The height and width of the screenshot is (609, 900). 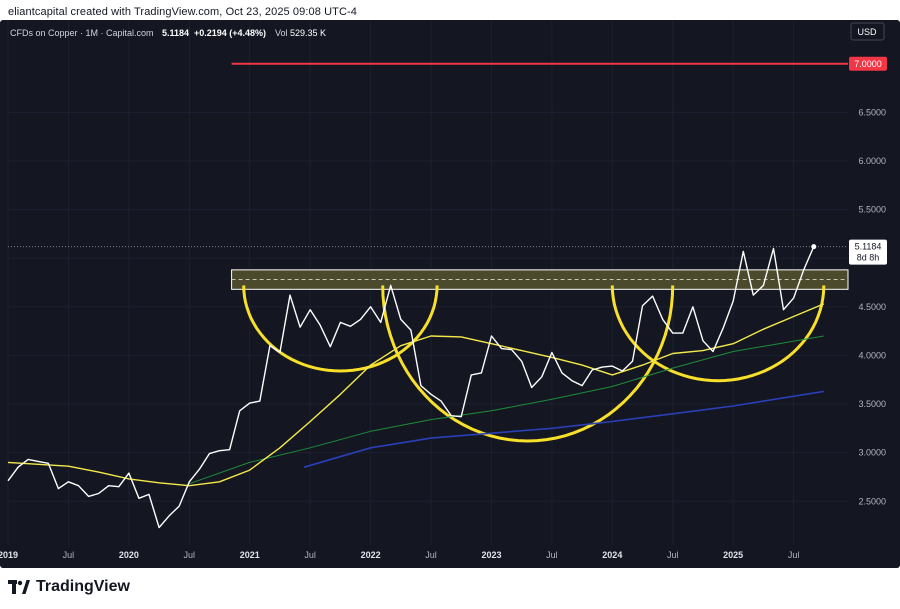 I want to click on legend-volume-value: 529.35 K, so click(x=308, y=33).